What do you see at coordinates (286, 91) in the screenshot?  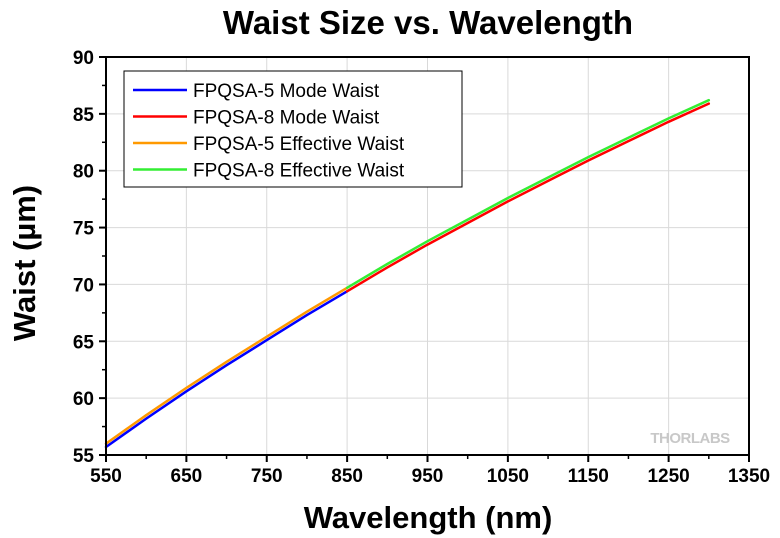 I see `legend-label: FPQSA-5 Mode Waist` at bounding box center [286, 91].